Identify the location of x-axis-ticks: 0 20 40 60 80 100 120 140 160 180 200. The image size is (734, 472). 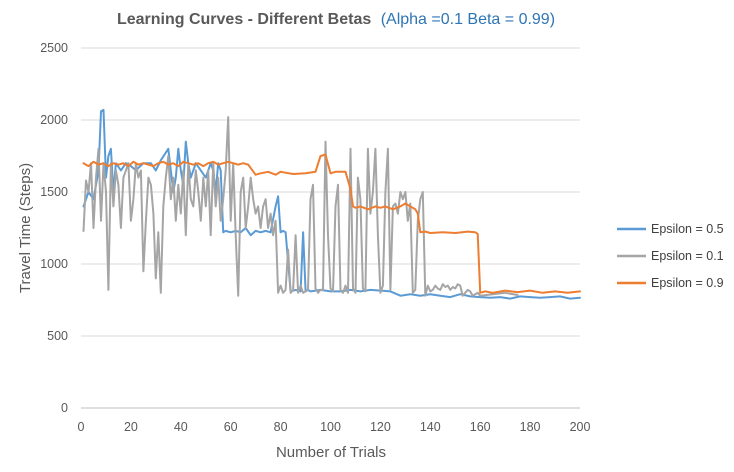
(334, 427).